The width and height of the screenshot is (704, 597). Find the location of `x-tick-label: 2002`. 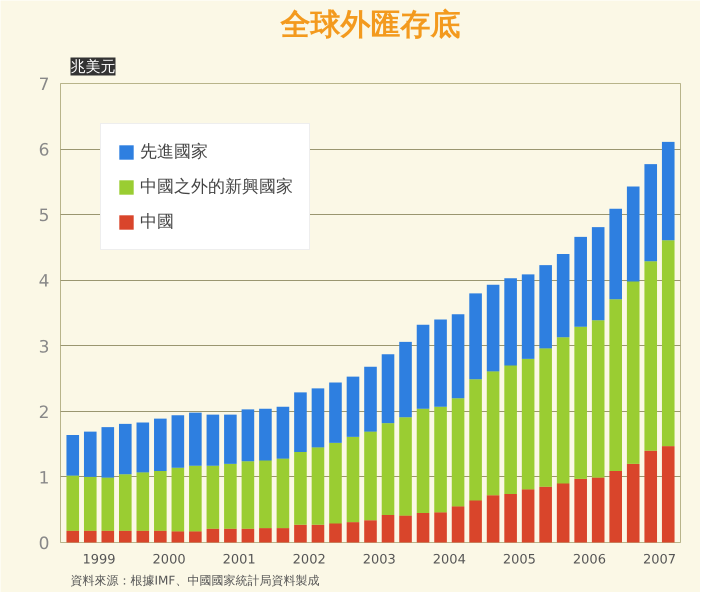

x-tick-label: 2002 is located at coordinates (309, 560).